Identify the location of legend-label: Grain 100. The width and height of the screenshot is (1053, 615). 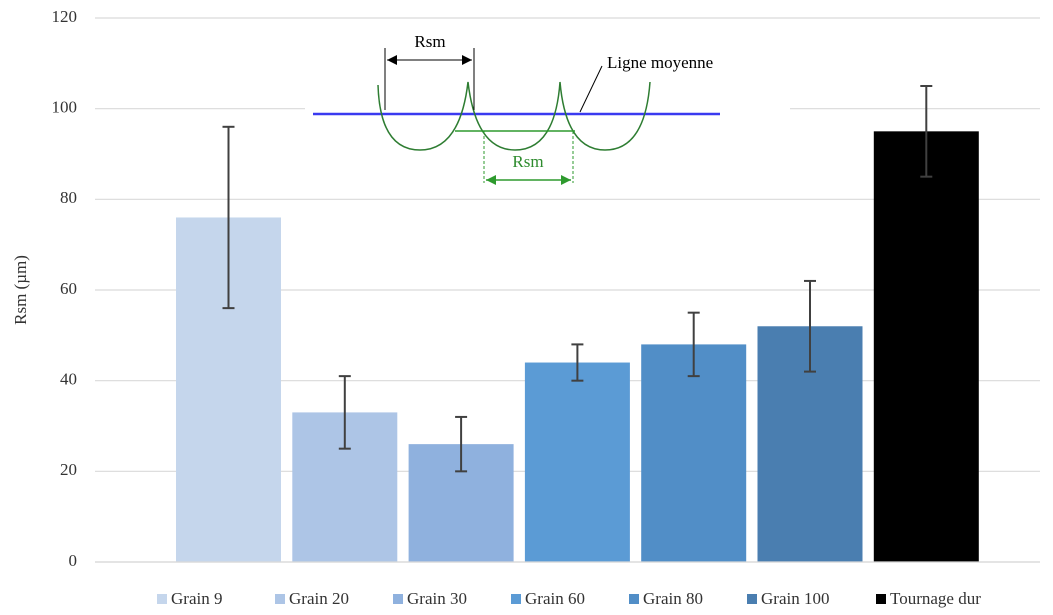
(795, 598).